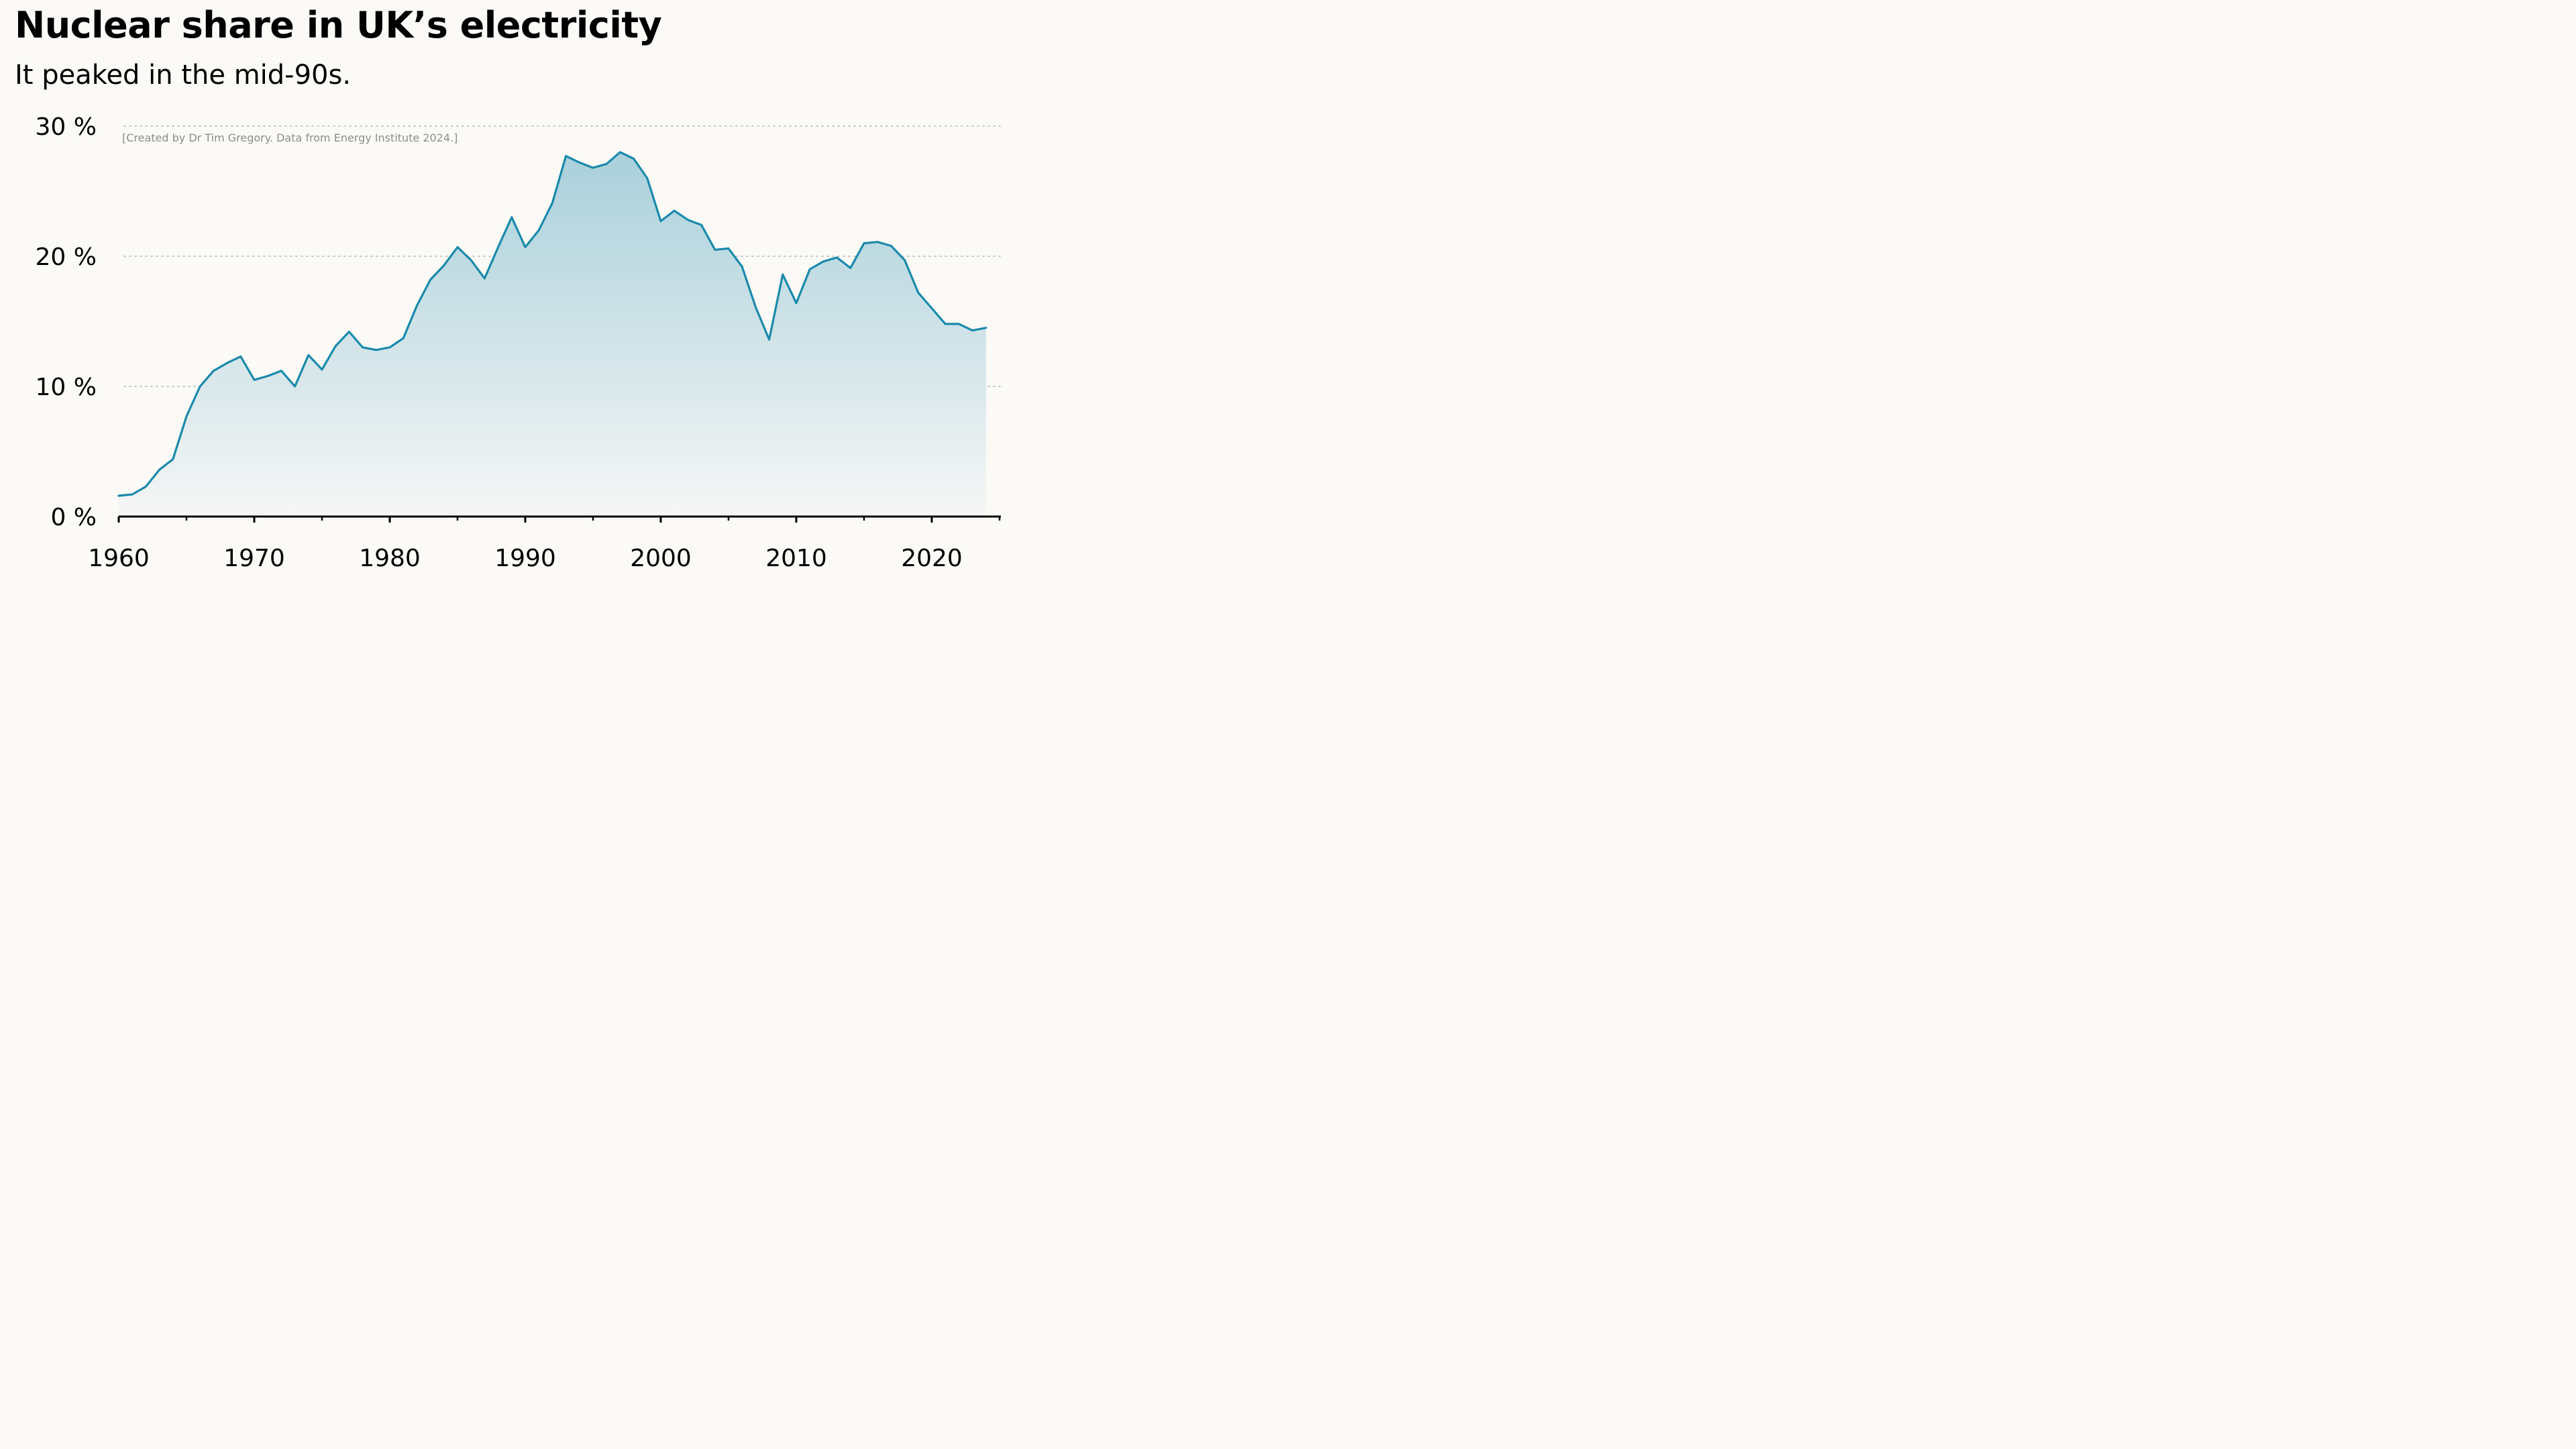 The image size is (2576, 1449). What do you see at coordinates (183, 75) in the screenshot?
I see `chart-subtitle: It peaked in the mid-90s.` at bounding box center [183, 75].